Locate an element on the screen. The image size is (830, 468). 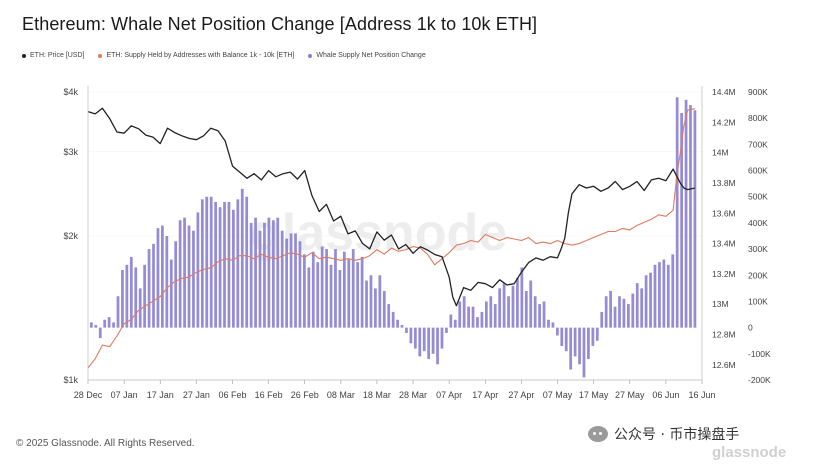
x-tick-label: 08 Mar is located at coordinates (341, 395).